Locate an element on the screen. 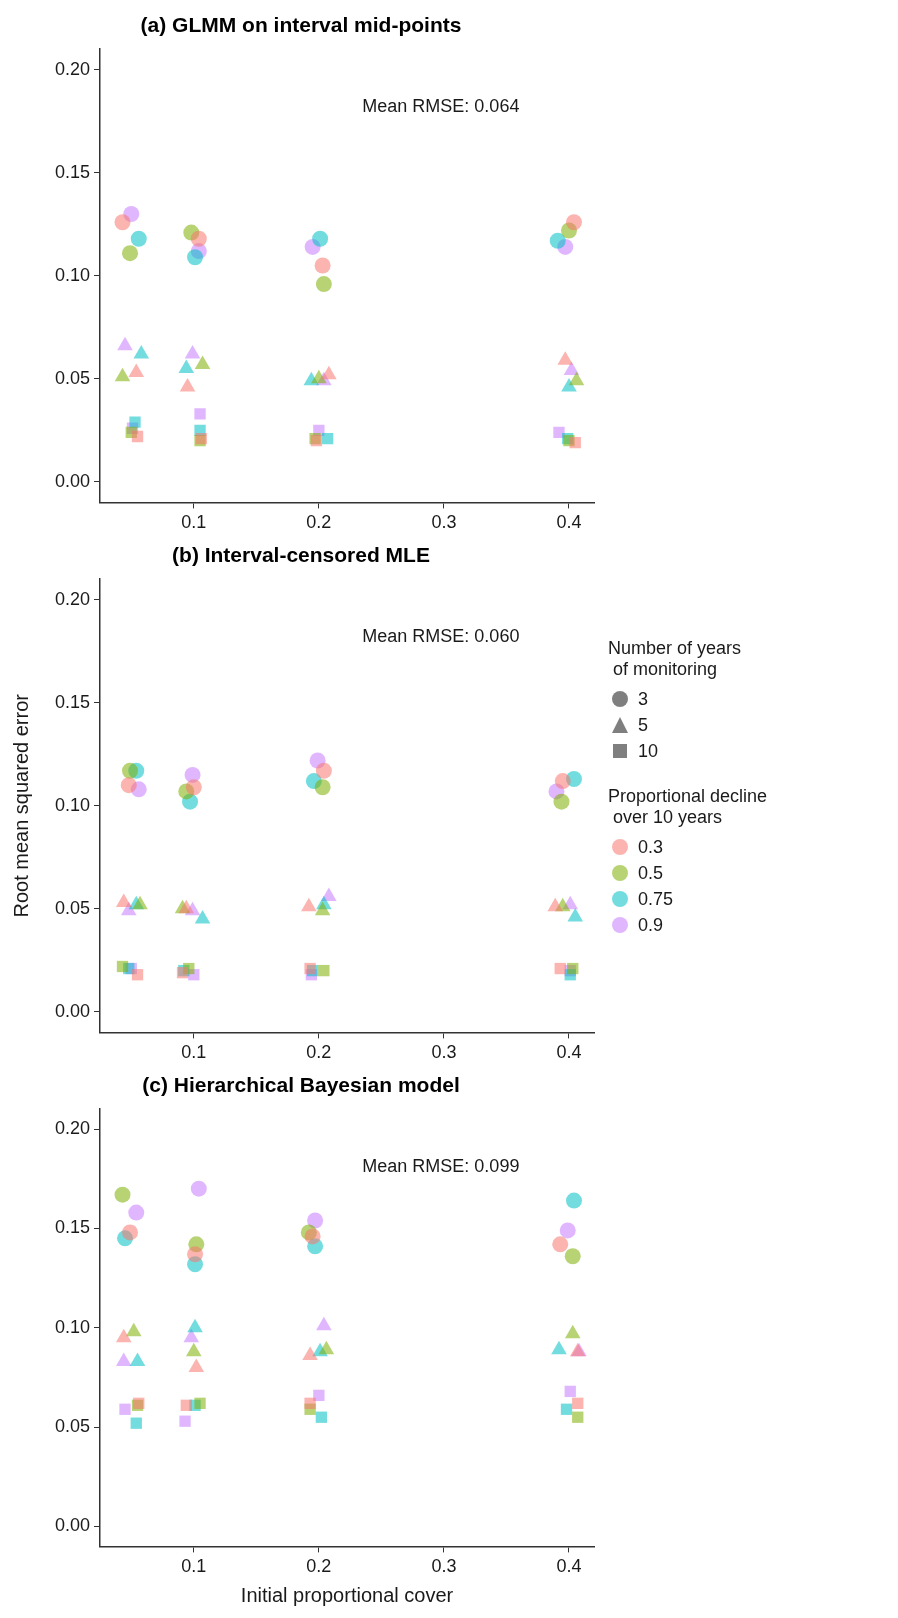 The image size is (898, 1618). chart-title: (a) GLMM on interval mid-points is located at coordinates (301, 25).